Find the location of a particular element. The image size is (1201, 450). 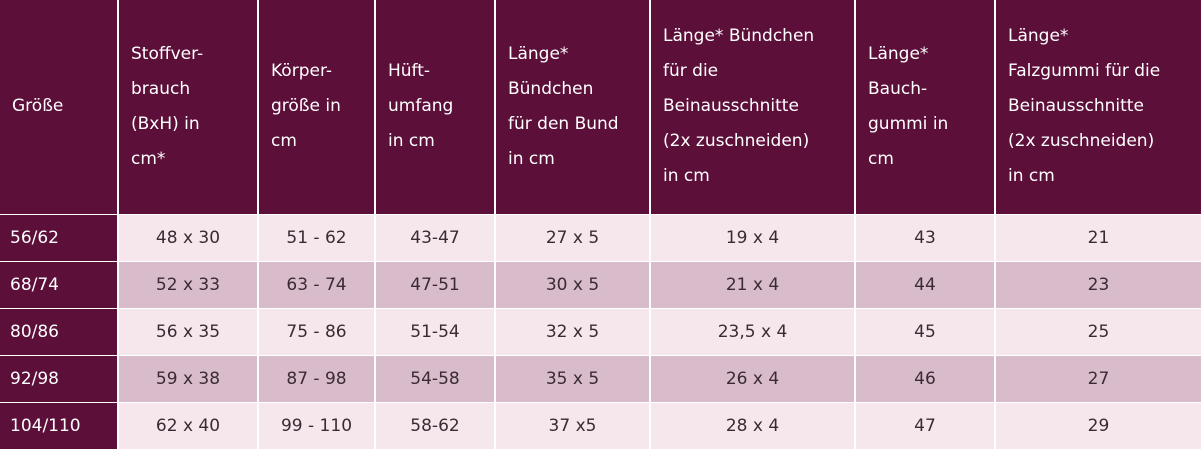

table-cell: 46 is located at coordinates (925, 378).